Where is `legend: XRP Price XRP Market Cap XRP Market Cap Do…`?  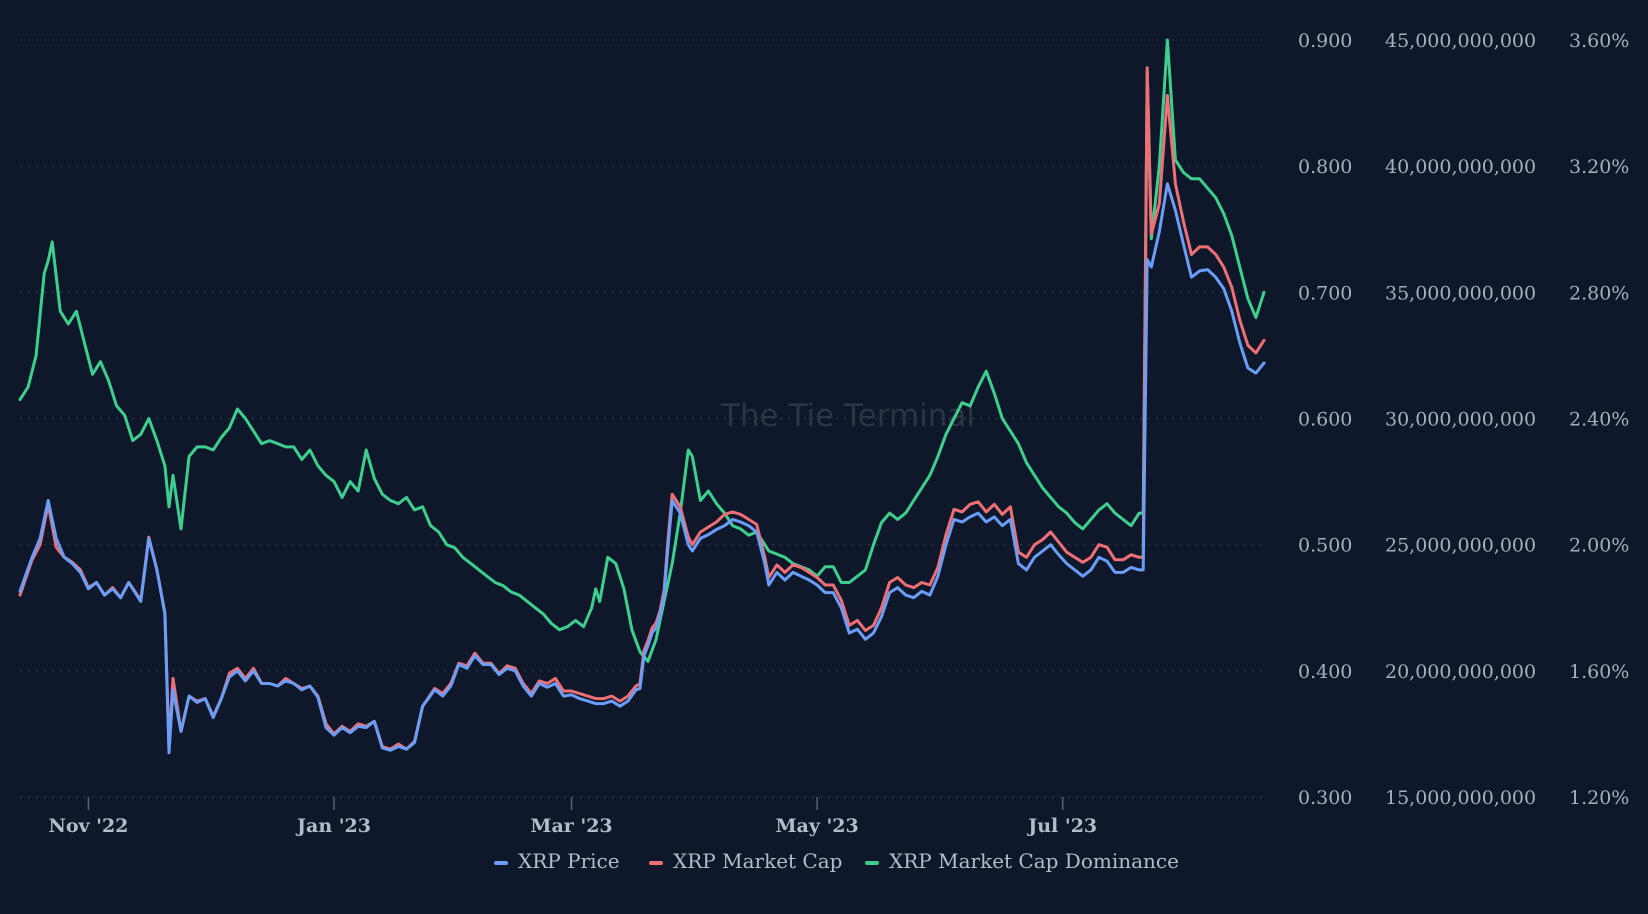 legend: XRP Price XRP Market Cap XRP Market Cap Do… is located at coordinates (836, 861).